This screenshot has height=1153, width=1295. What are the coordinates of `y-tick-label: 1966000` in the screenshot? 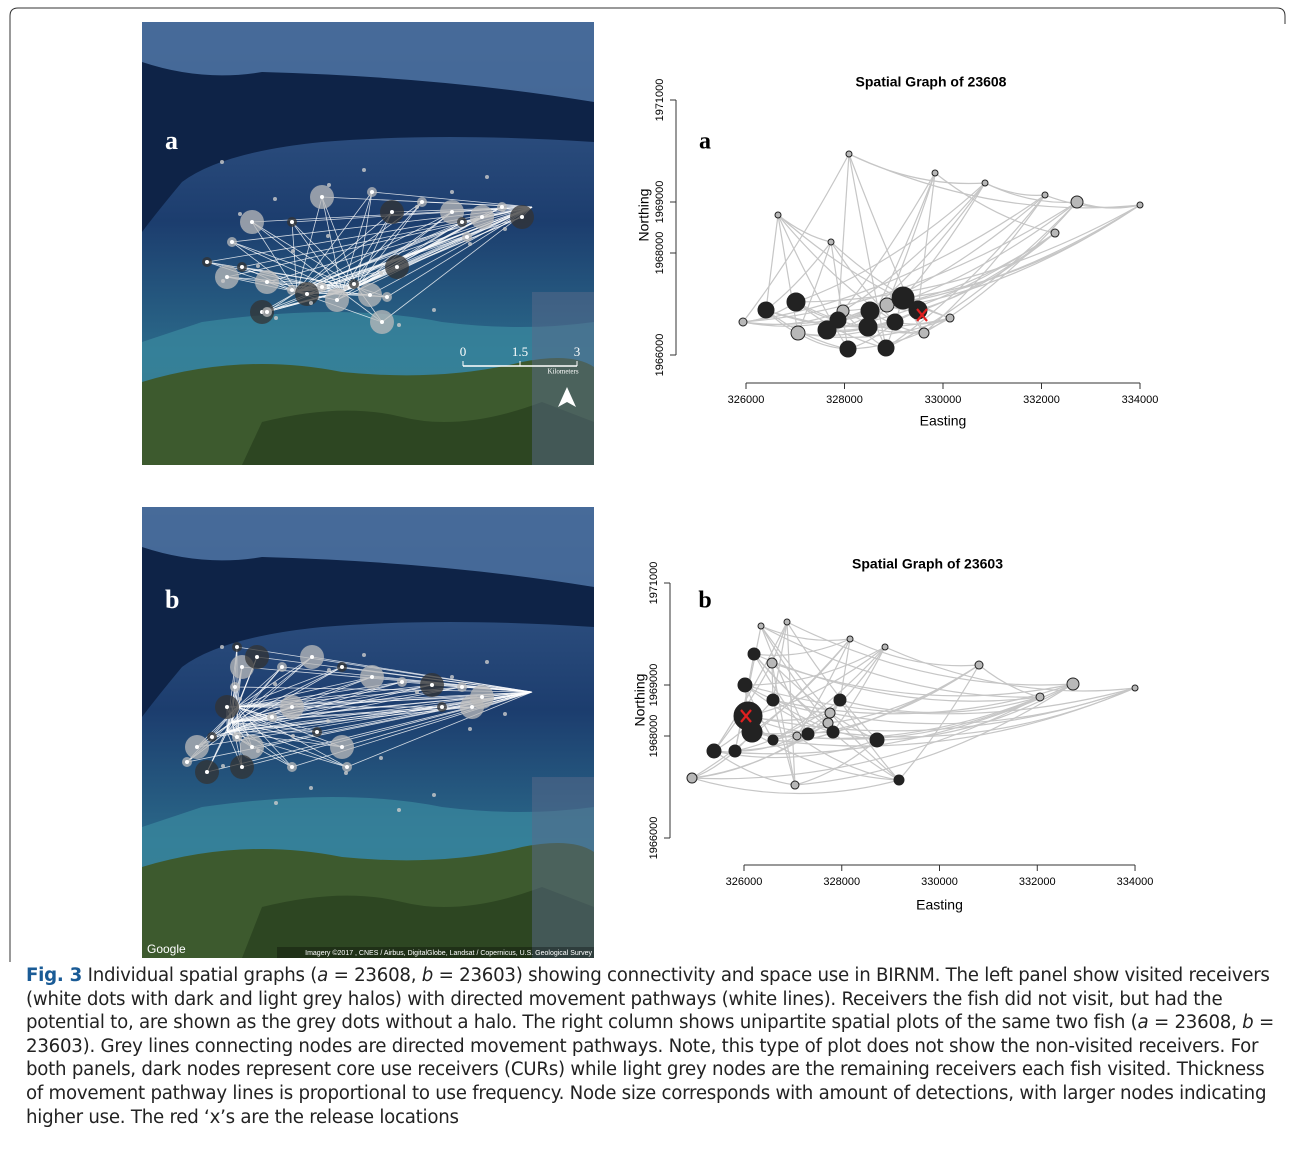 It's located at (654, 838).